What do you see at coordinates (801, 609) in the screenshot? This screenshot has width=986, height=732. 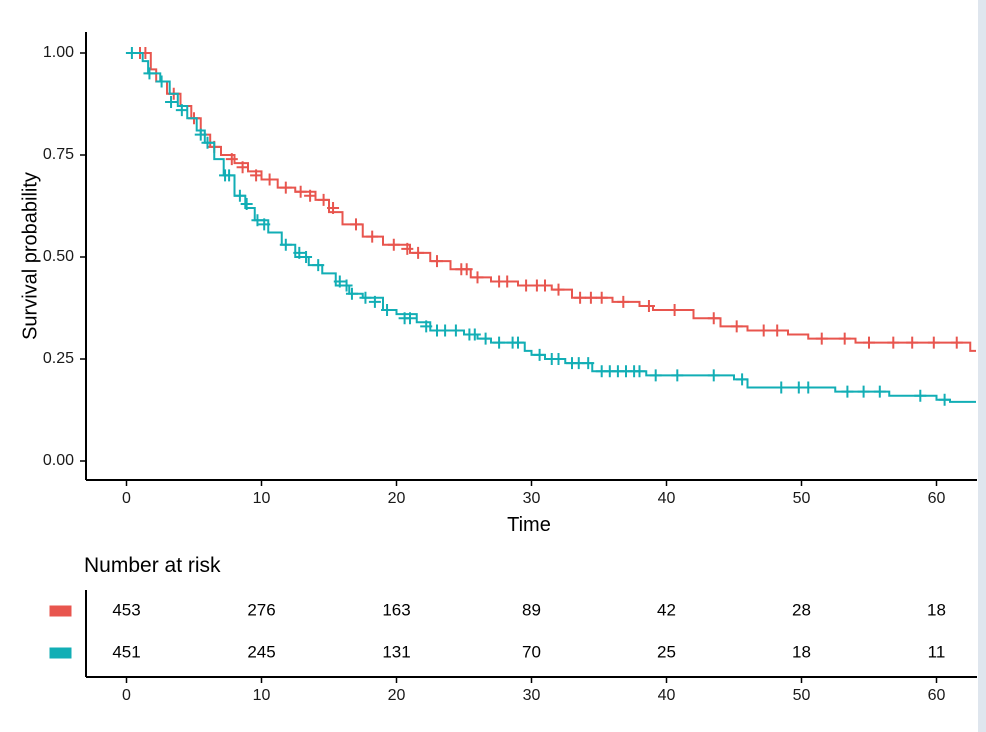 I see `risk-count: 28` at bounding box center [801, 609].